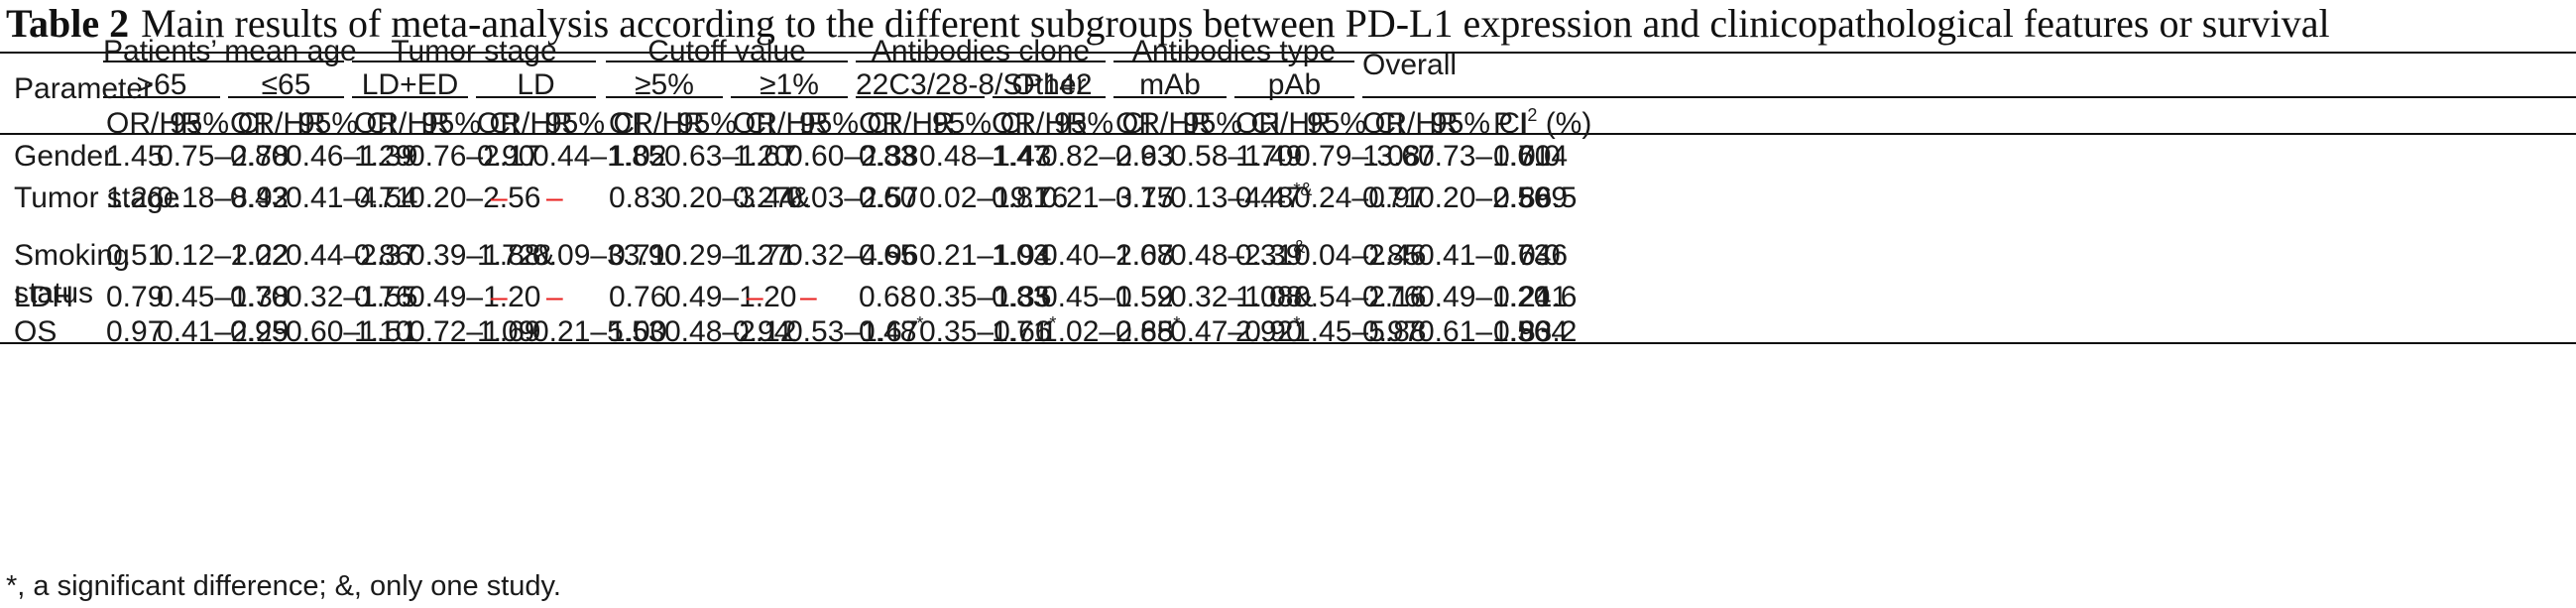 The image size is (2576, 608). Describe the element at coordinates (852, 255) in the screenshot. I see `cell-value: 0.32–4.96` at that location.